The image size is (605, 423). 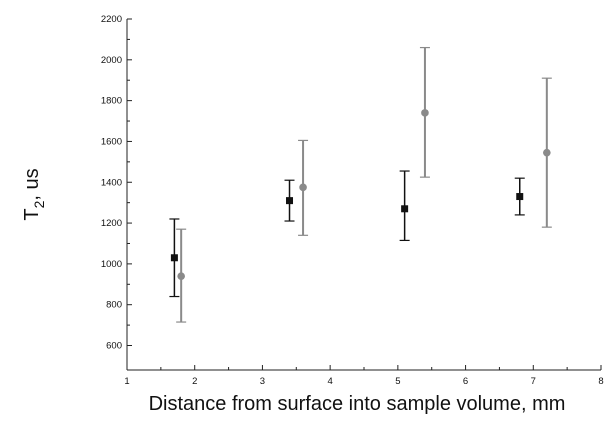 I want to click on y-tick-label: 2200, so click(x=111, y=19).